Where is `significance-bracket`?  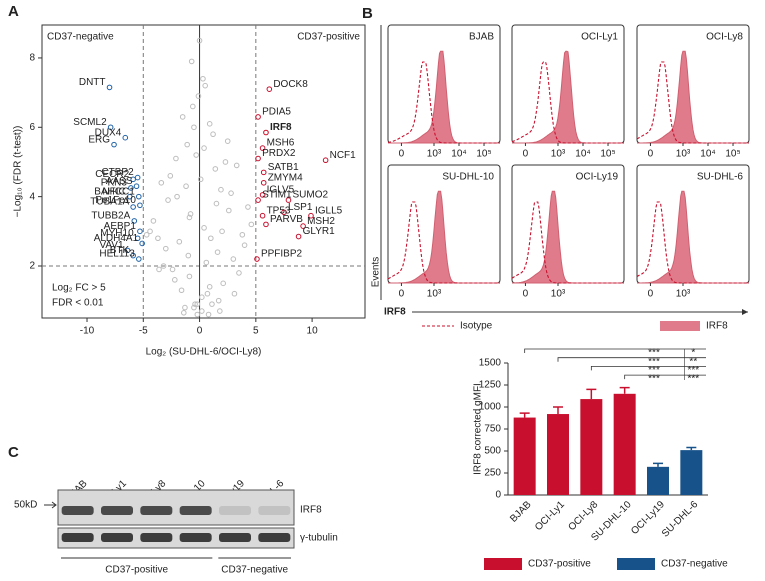
significance-bracket is located at coordinates (631, 359).